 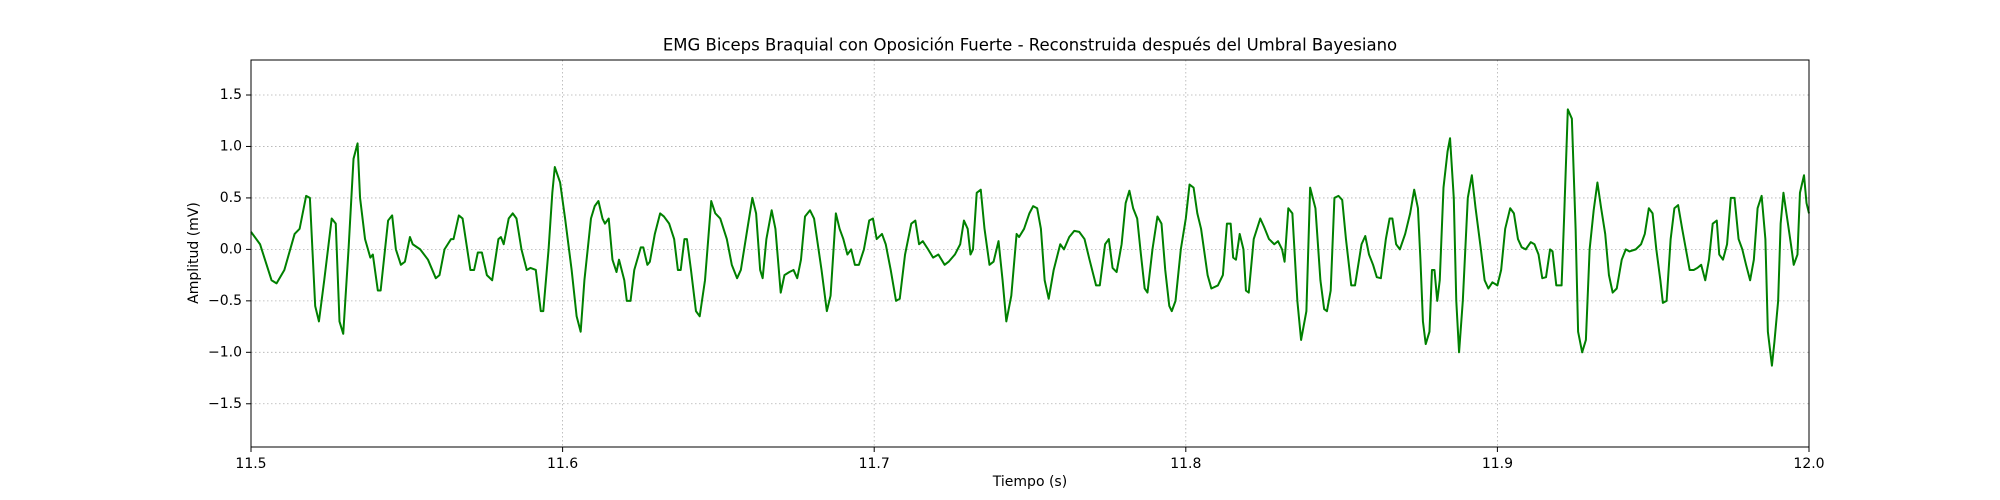 I want to click on x-tick-label: 11.9, so click(x=1497, y=464).